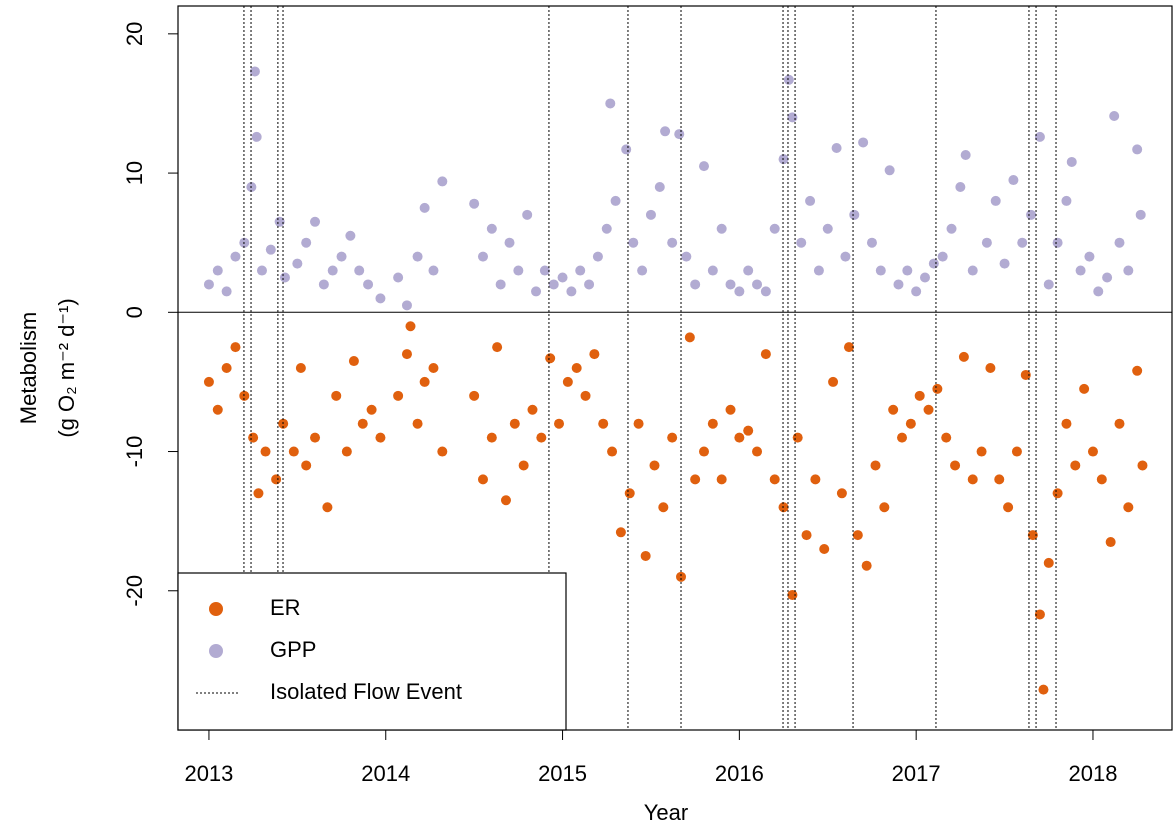 The height and width of the screenshot is (832, 1174). Describe the element at coordinates (1092, 773) in the screenshot. I see `x-tick-label: 2018` at that location.